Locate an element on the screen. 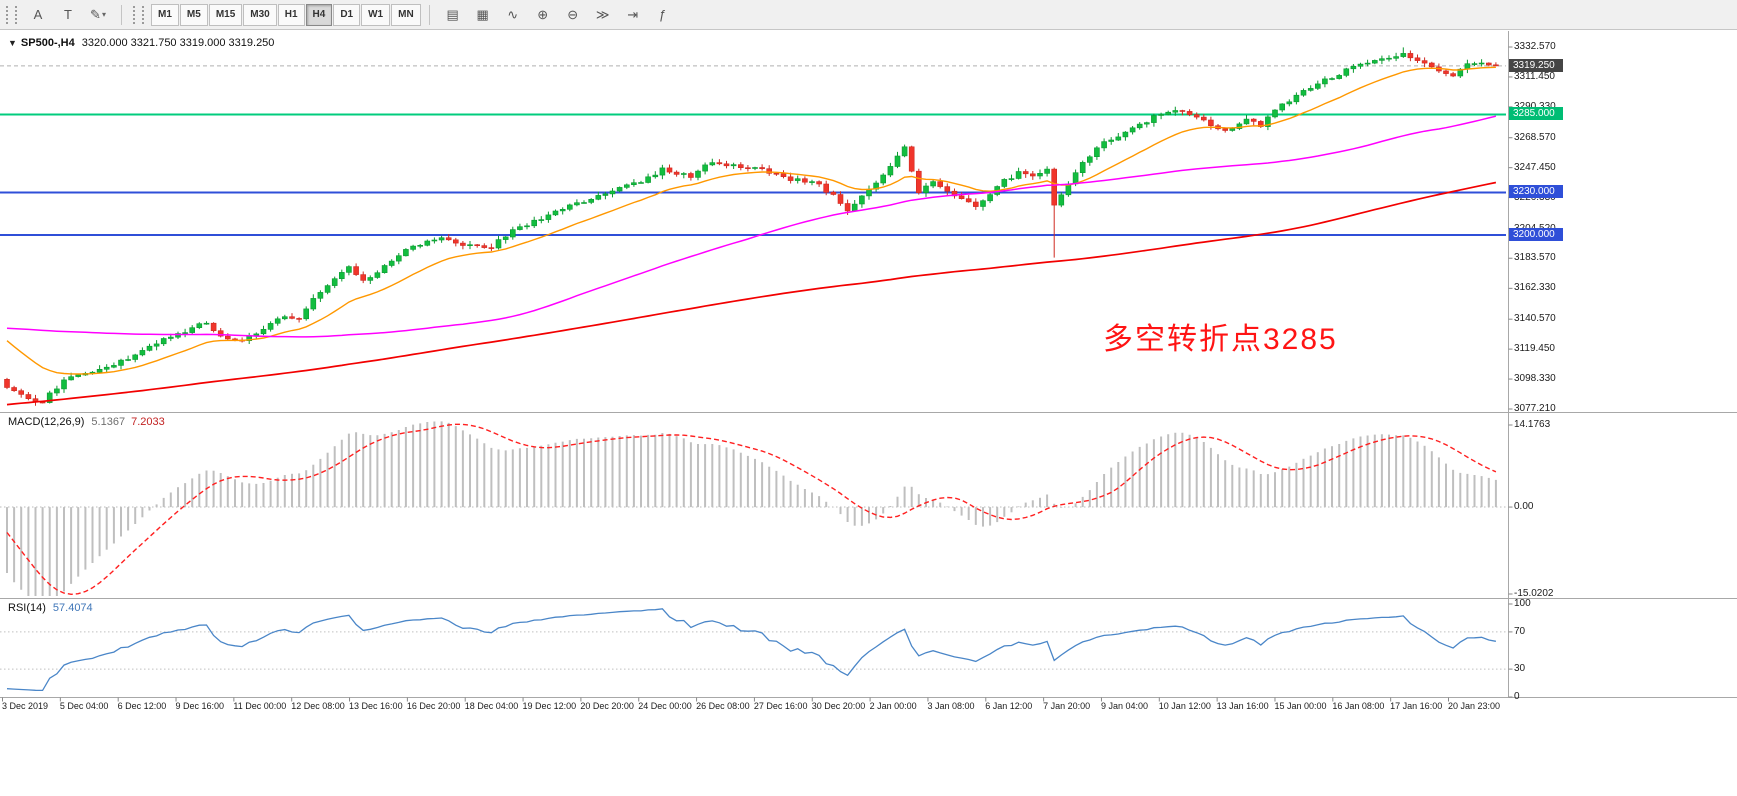 The height and width of the screenshot is (796, 1737). bar-chart-button: ▤ is located at coordinates (452, 14).